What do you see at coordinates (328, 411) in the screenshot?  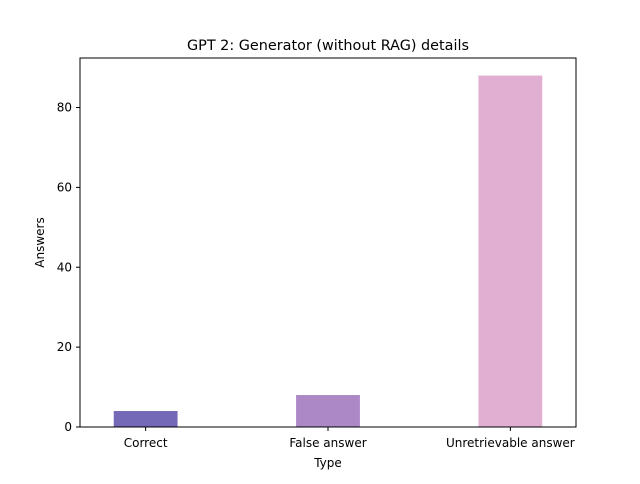 I see `bar-false-answer` at bounding box center [328, 411].